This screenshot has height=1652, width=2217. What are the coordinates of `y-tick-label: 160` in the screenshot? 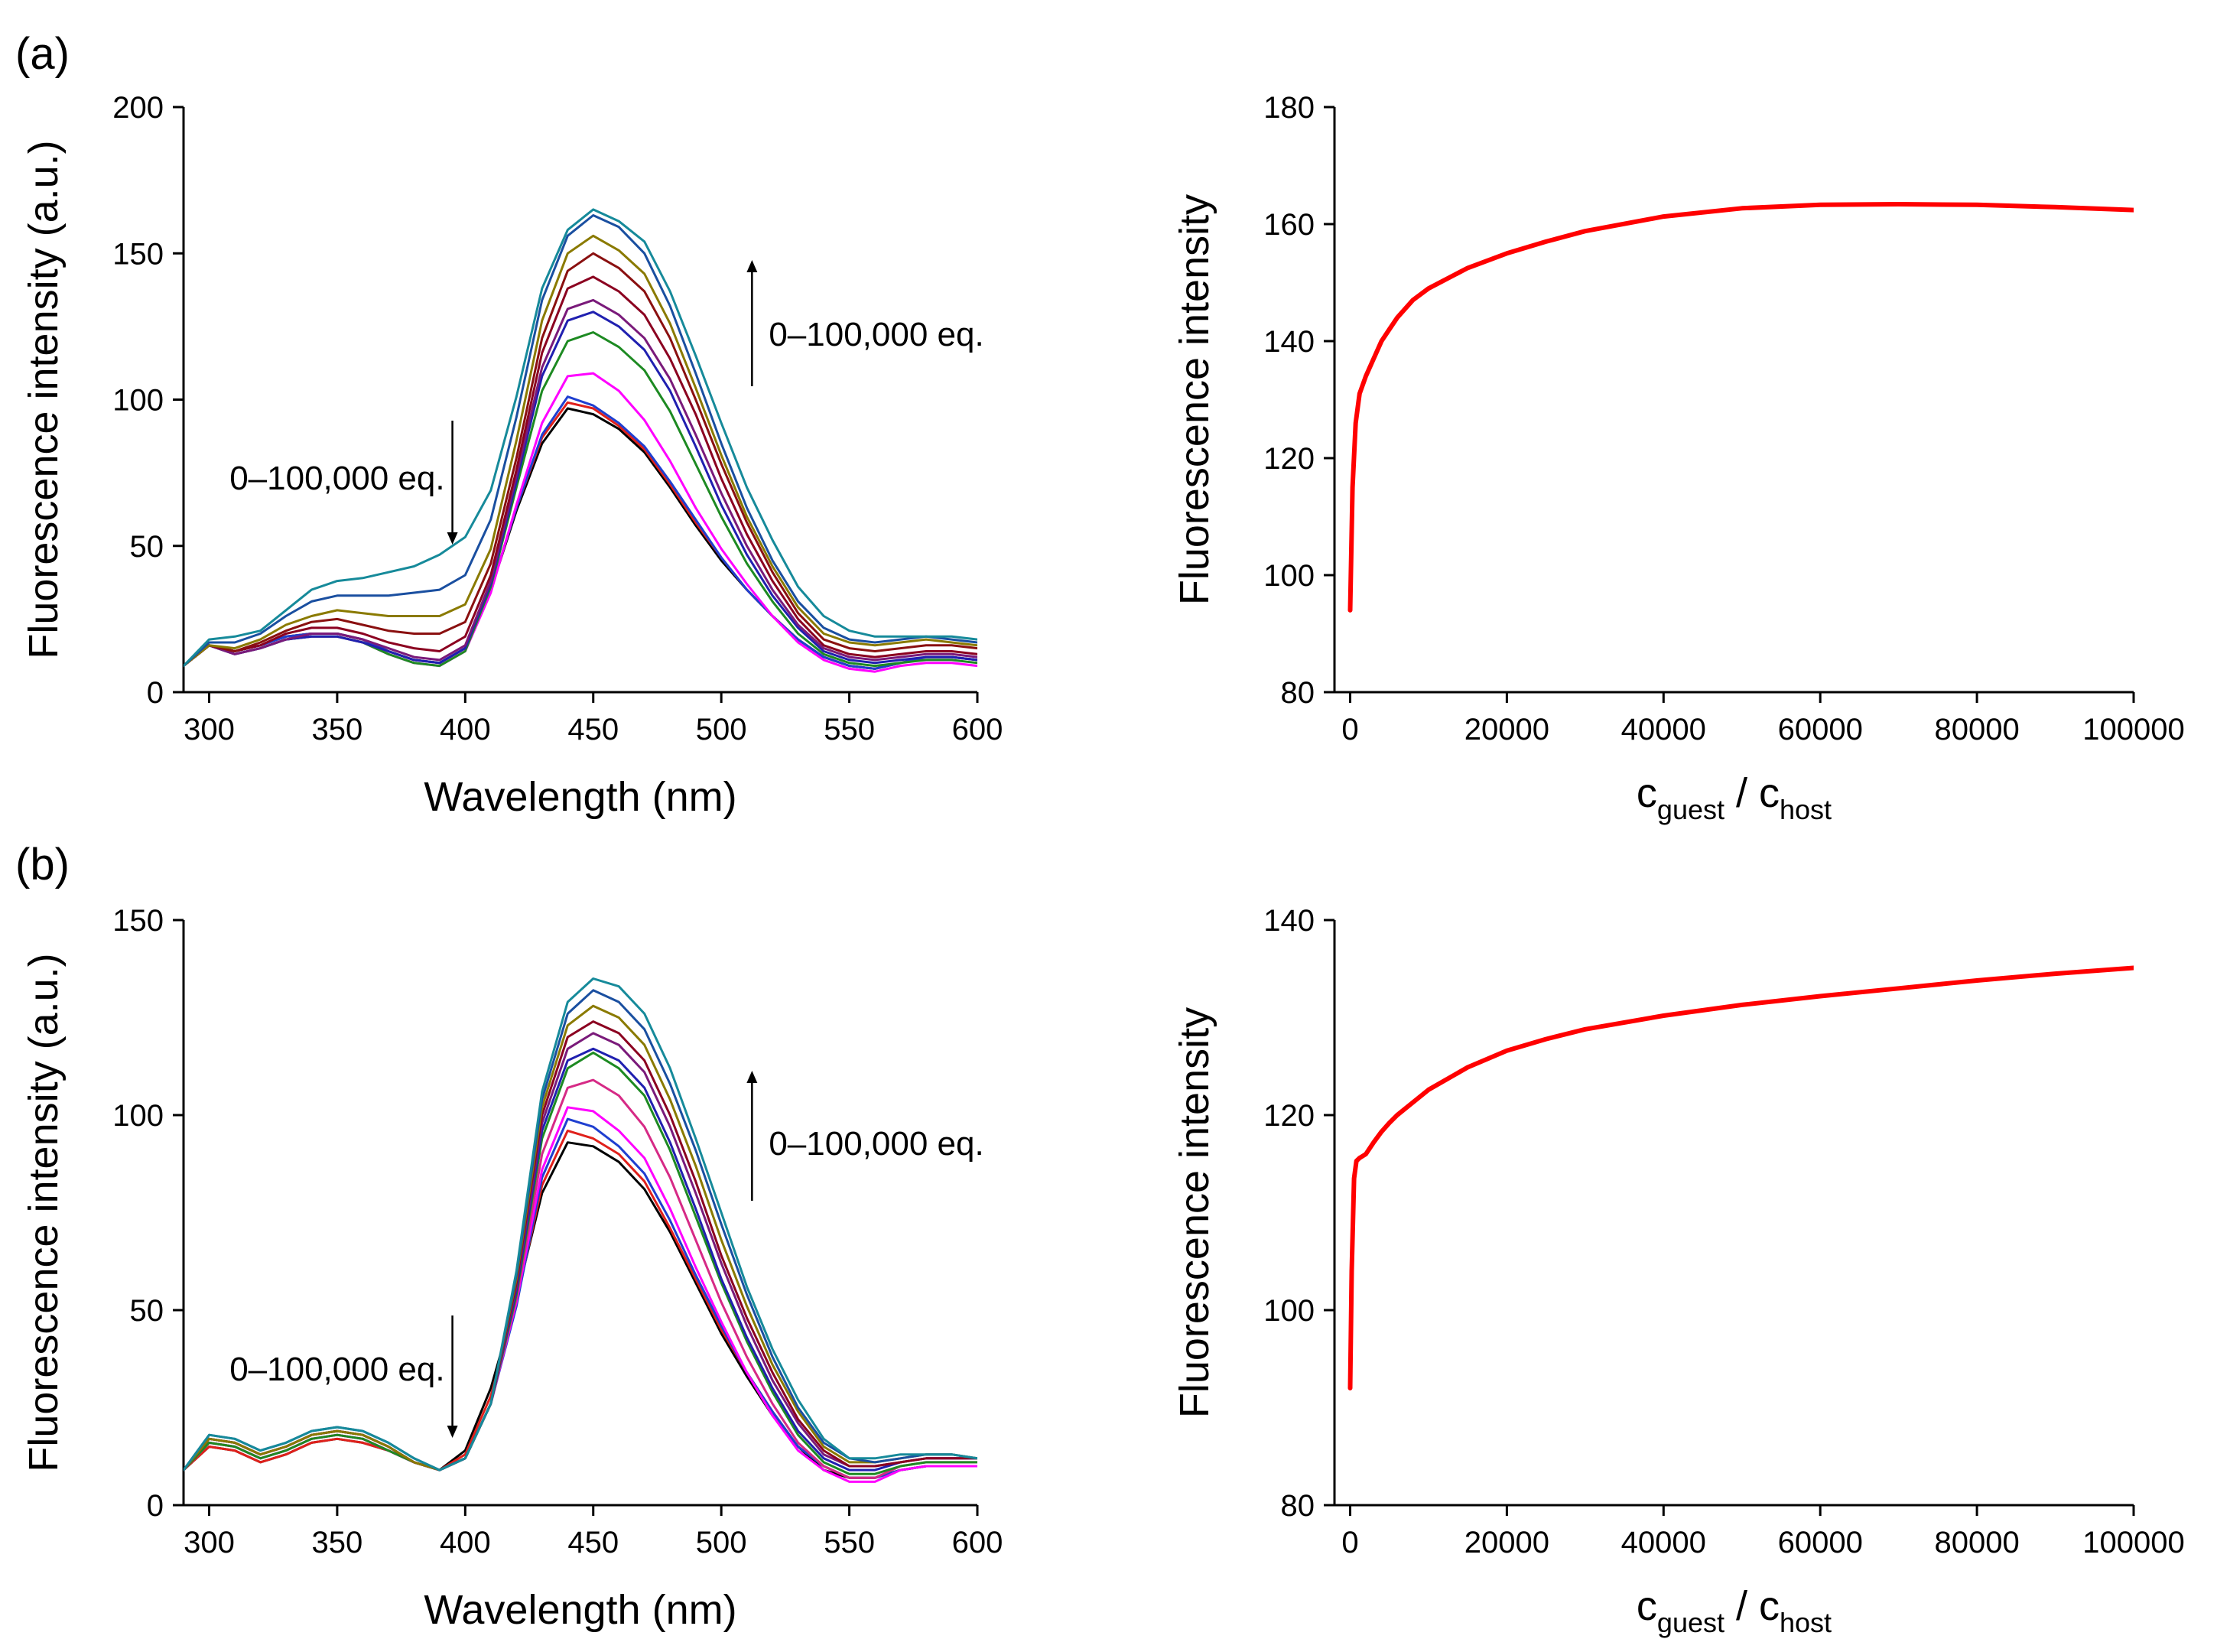 It's located at (1289, 225).